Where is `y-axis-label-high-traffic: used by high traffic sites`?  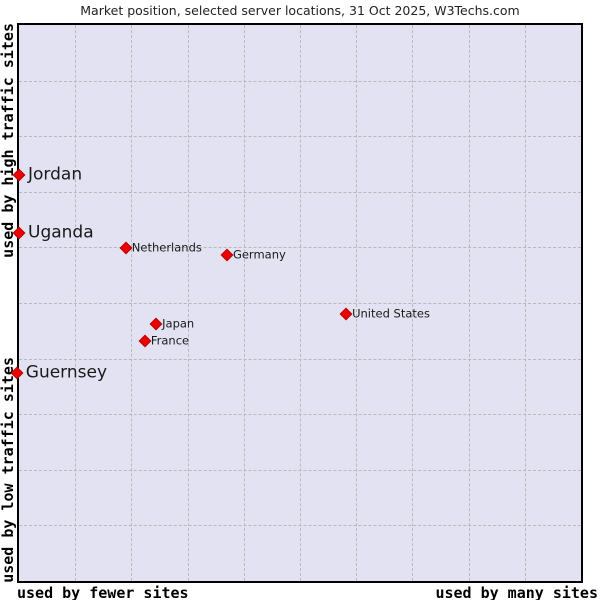
y-axis-label-high-traffic: used by high traffic sites is located at coordinates (8, 140).